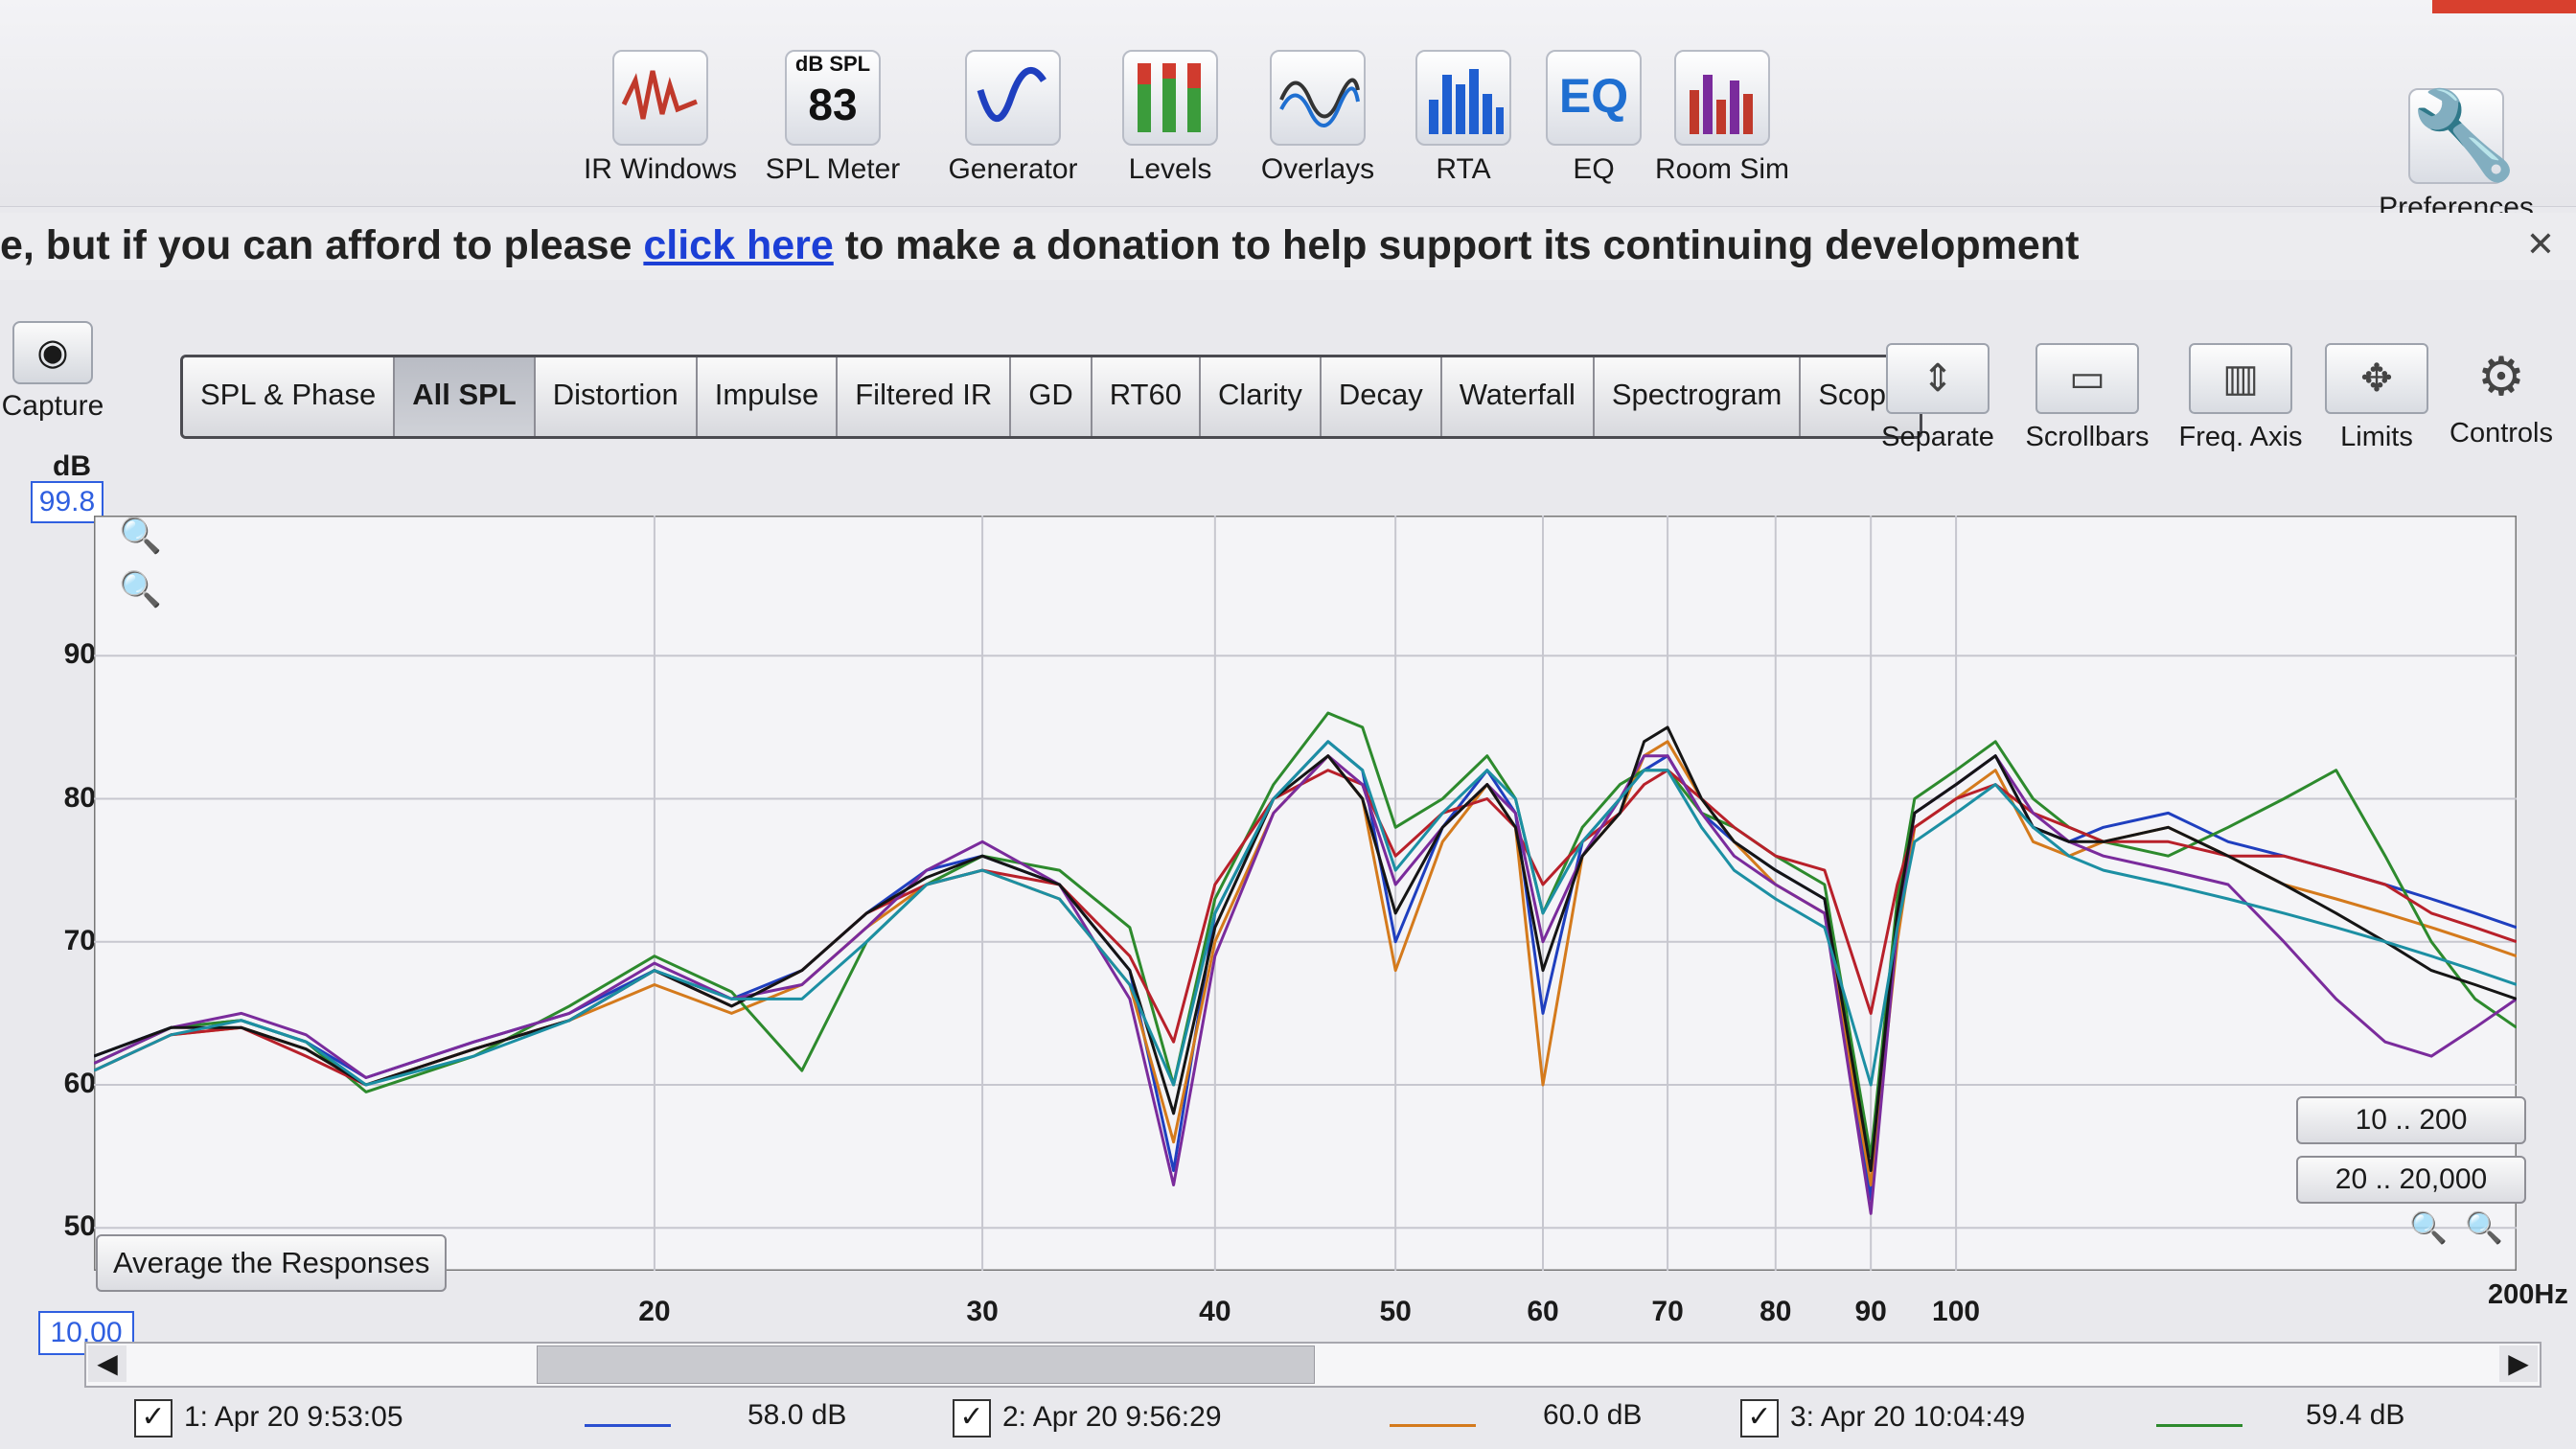  Describe the element at coordinates (2411, 1120) in the screenshot. I see `range-10-200-button: 10 .. 200` at that location.